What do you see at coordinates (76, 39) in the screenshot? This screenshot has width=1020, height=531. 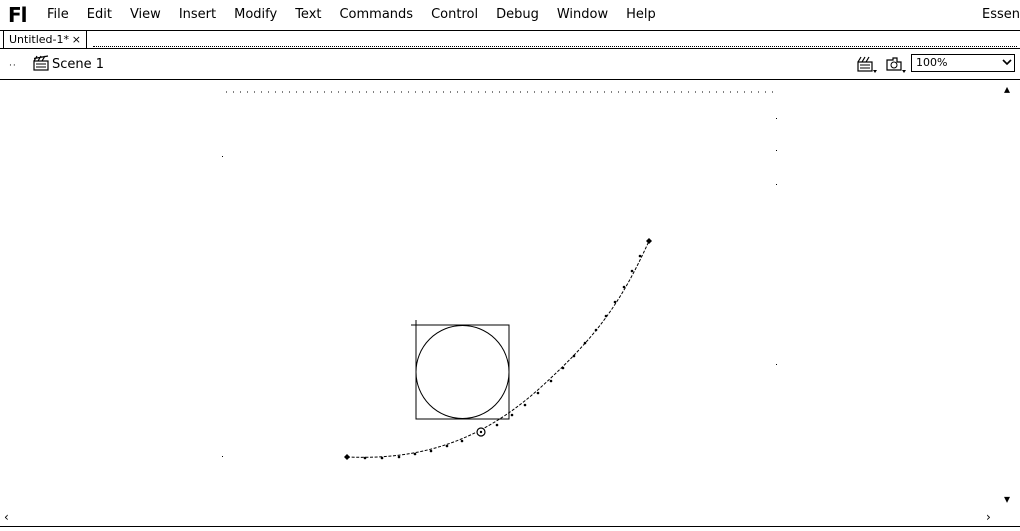 I see `close-icon: ×` at bounding box center [76, 39].